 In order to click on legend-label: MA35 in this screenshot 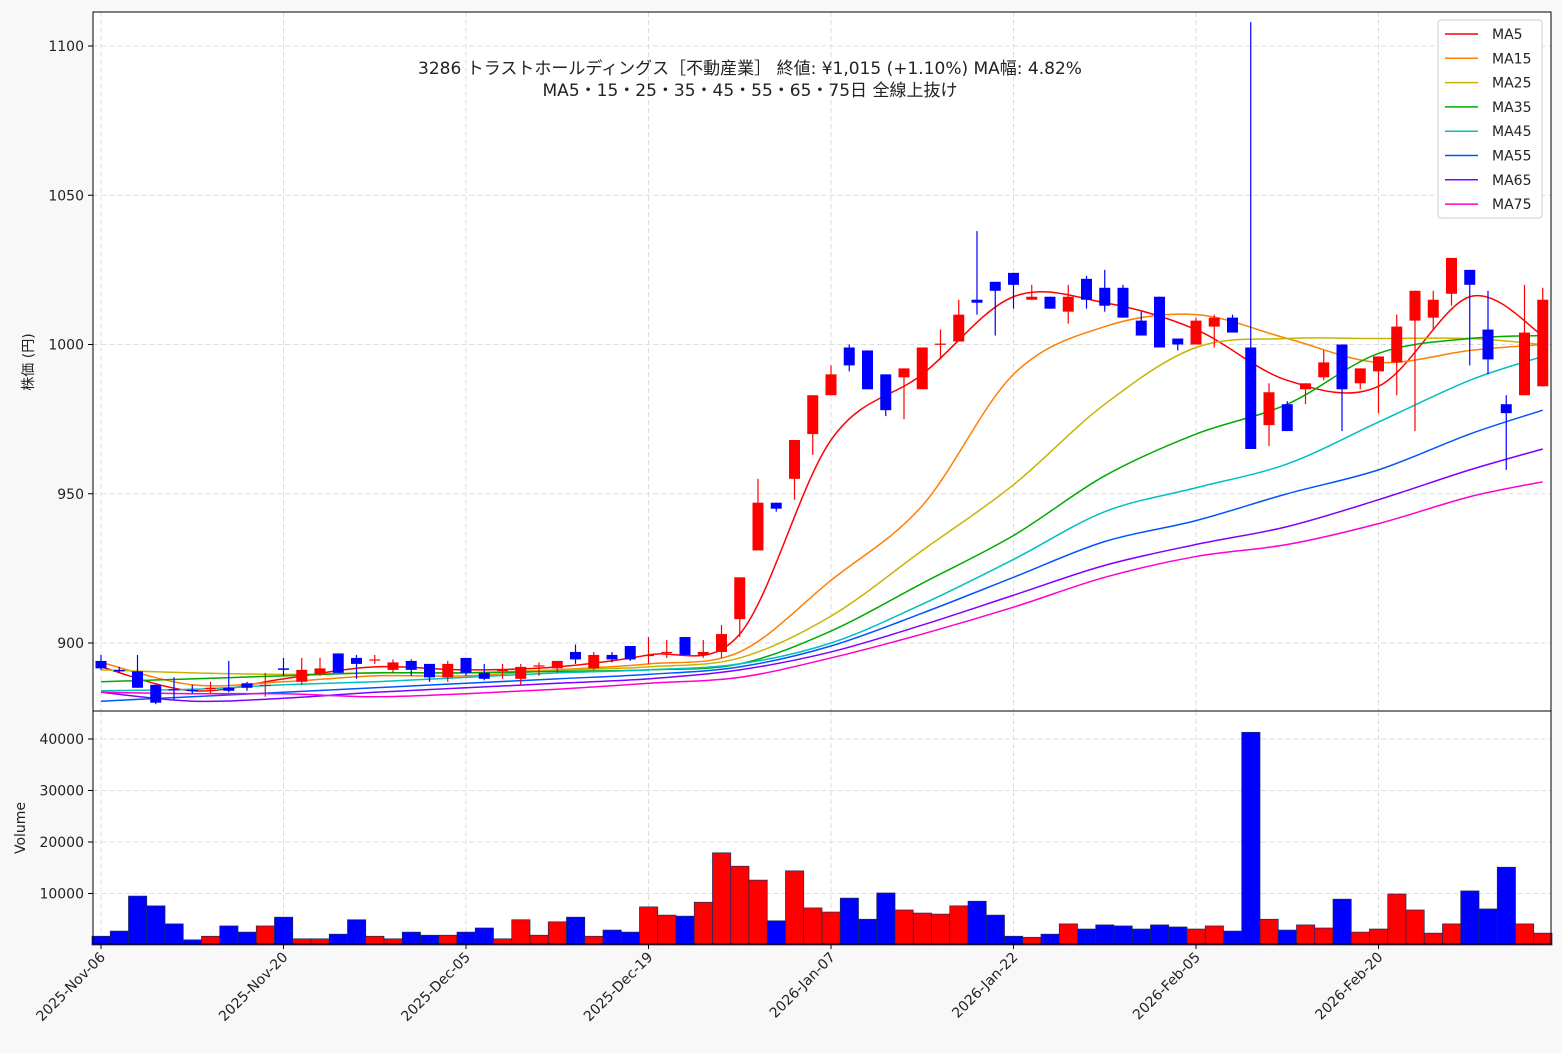, I will do `click(1511, 108)`.